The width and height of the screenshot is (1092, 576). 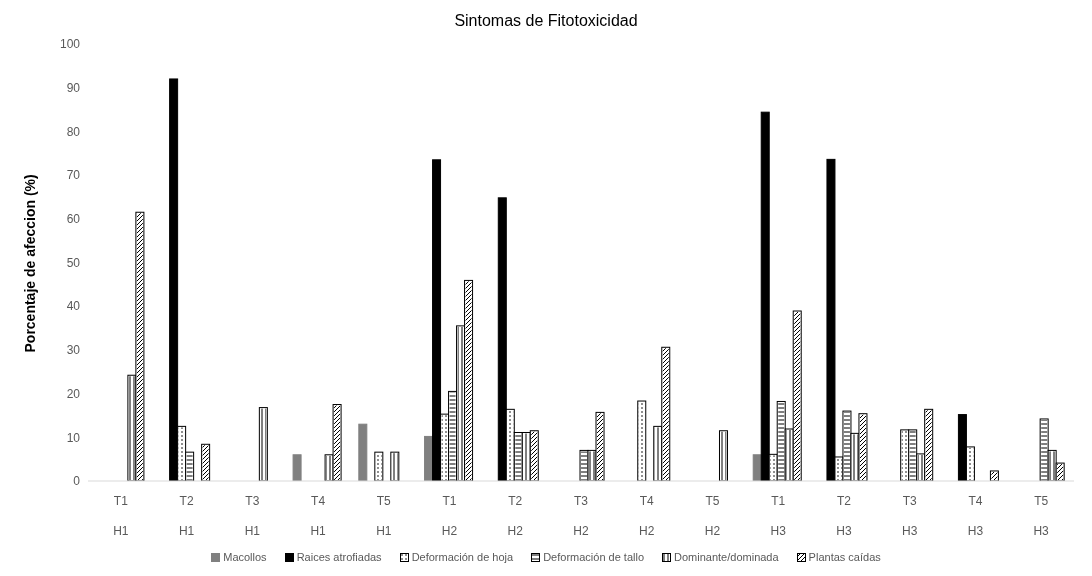 What do you see at coordinates (338, 557) in the screenshot?
I see `legend-label: Raices atrofiadas` at bounding box center [338, 557].